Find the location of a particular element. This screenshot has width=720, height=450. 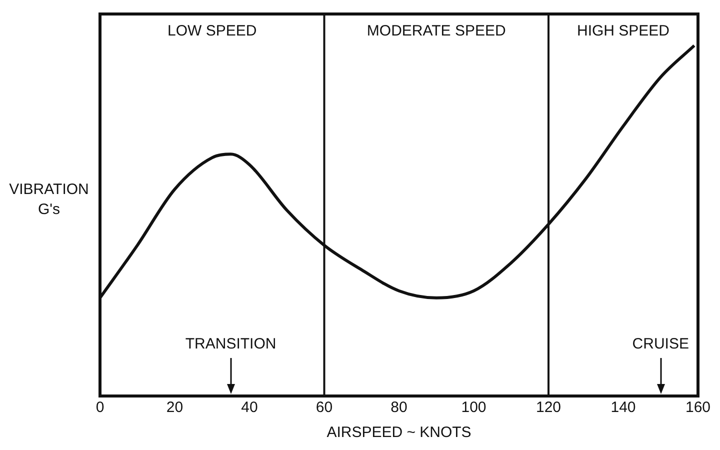

annotation: CRUISE is located at coordinates (660, 344).